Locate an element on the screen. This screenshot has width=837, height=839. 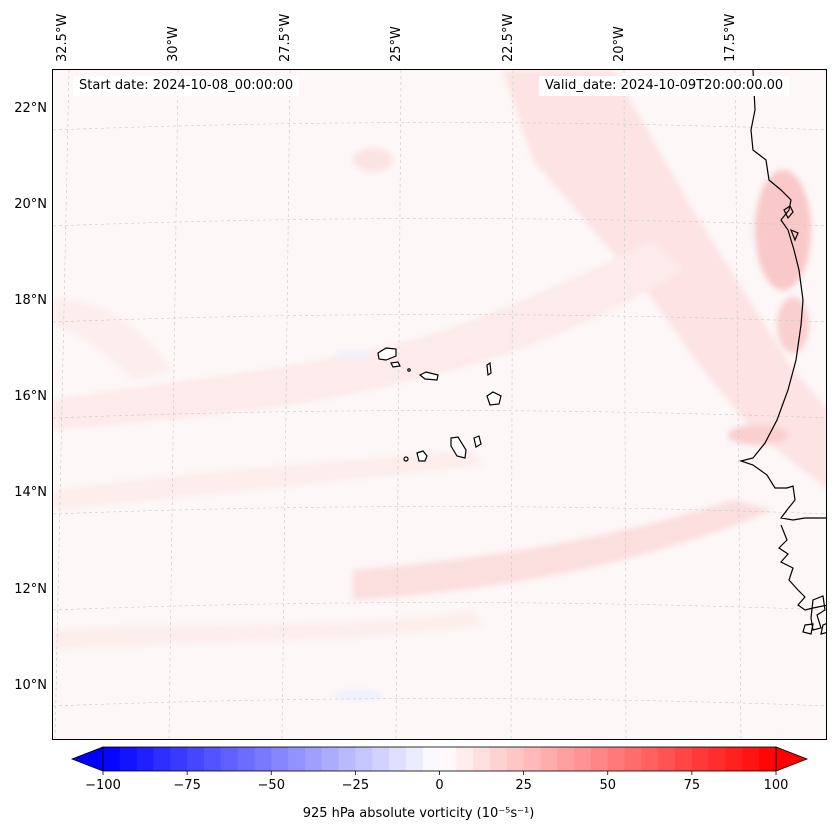
colorbar-tick-label: 50 is located at coordinates (607, 785).